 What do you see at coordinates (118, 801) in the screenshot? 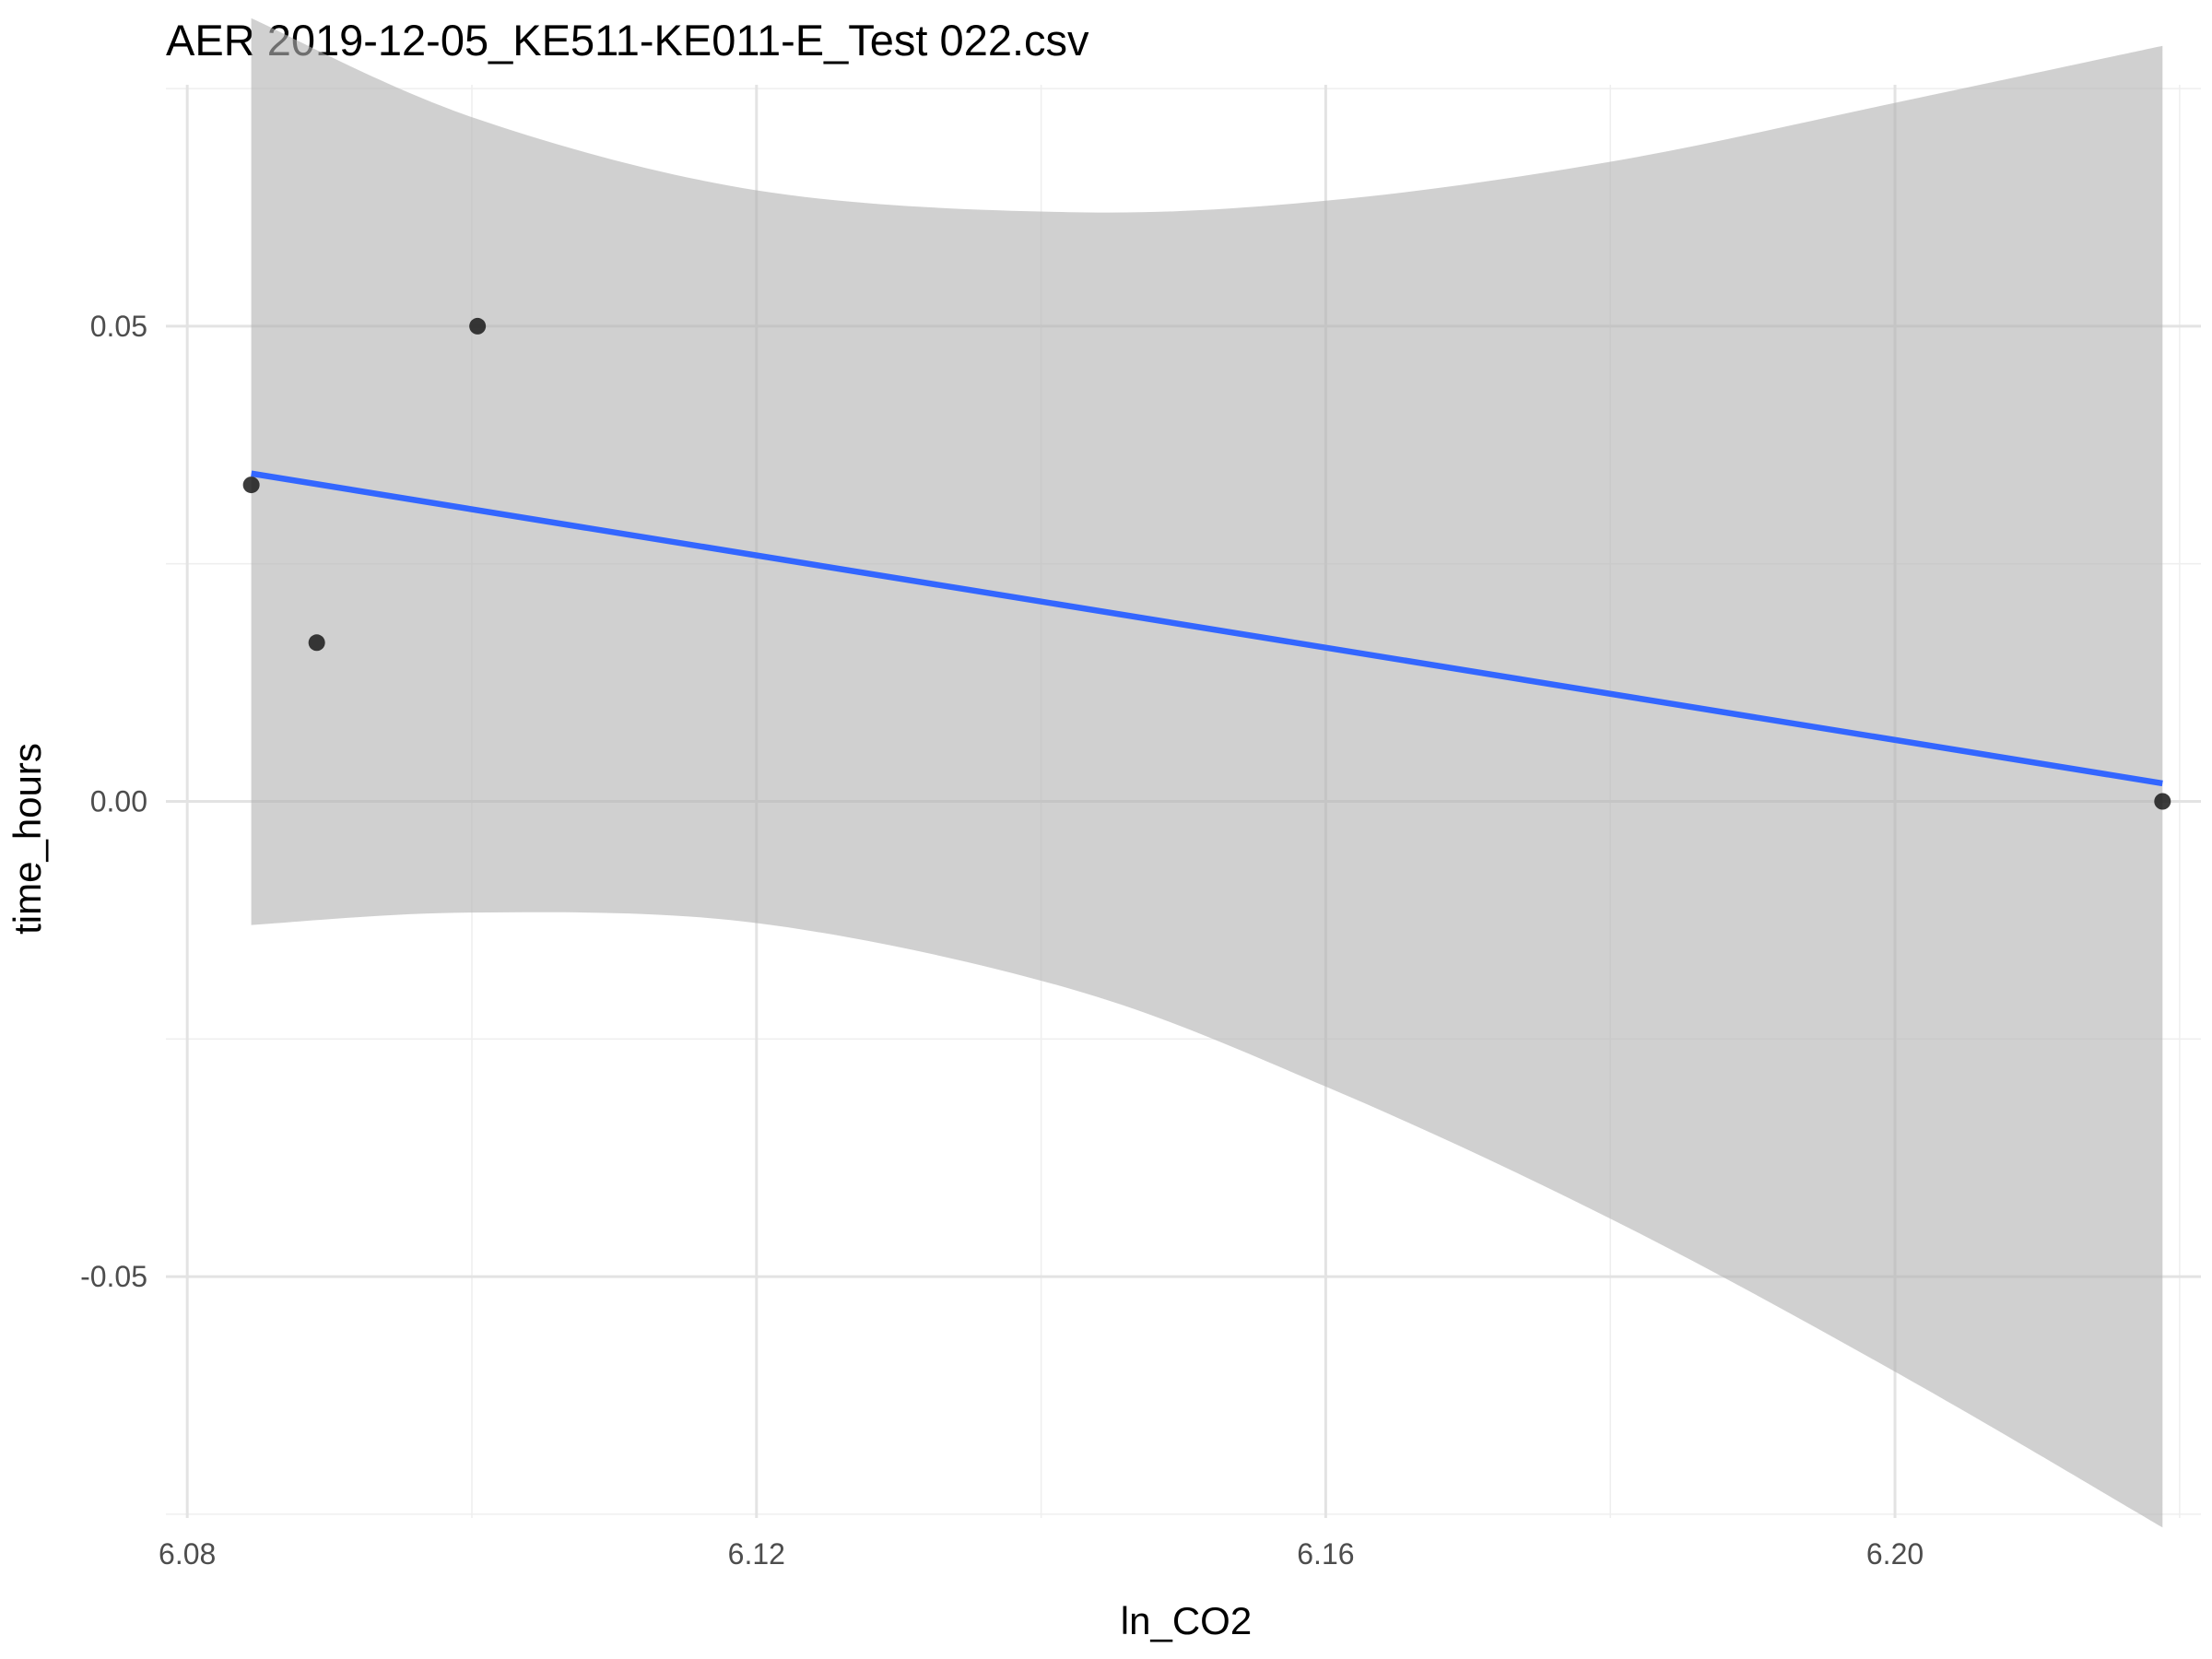
I see `y-tick-label: 0.00` at bounding box center [118, 801].